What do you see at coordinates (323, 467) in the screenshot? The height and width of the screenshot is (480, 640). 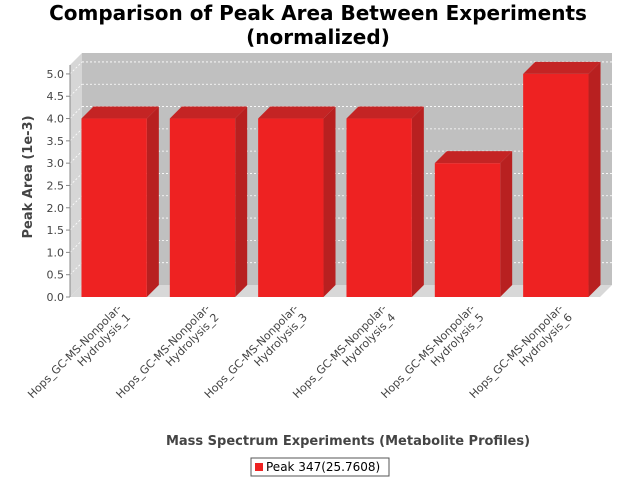 I see `legend-label: Peak 347(25.7608)` at bounding box center [323, 467].